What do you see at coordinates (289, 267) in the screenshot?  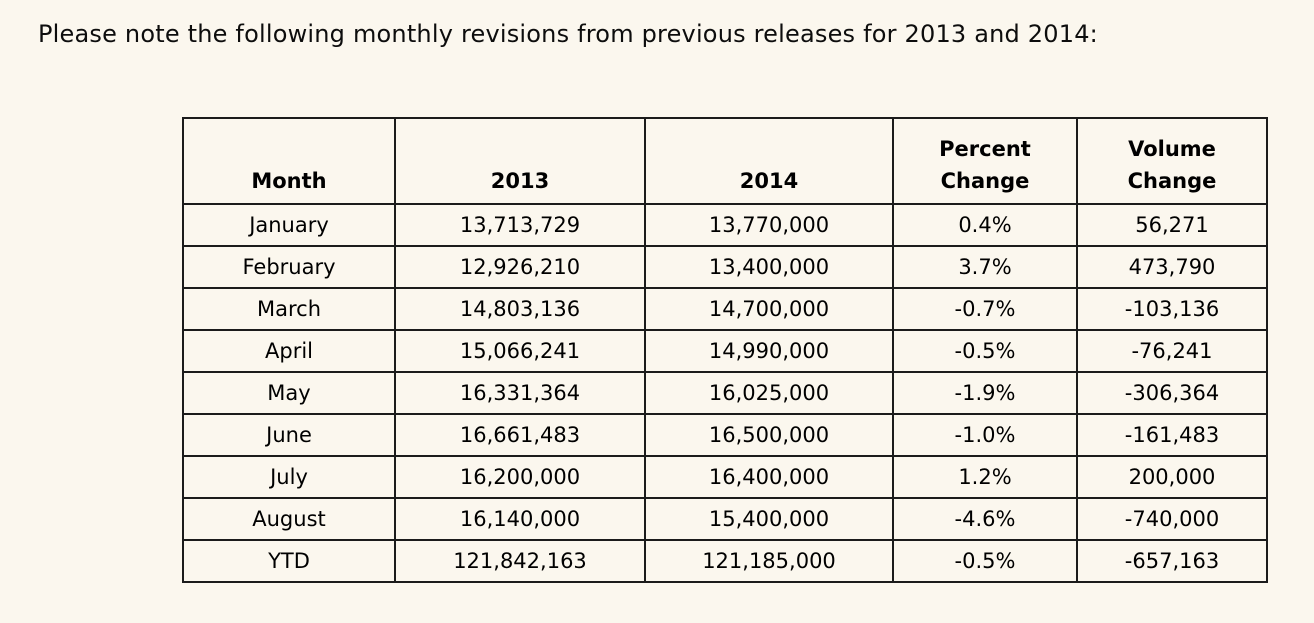 I see `table-cell: February` at bounding box center [289, 267].